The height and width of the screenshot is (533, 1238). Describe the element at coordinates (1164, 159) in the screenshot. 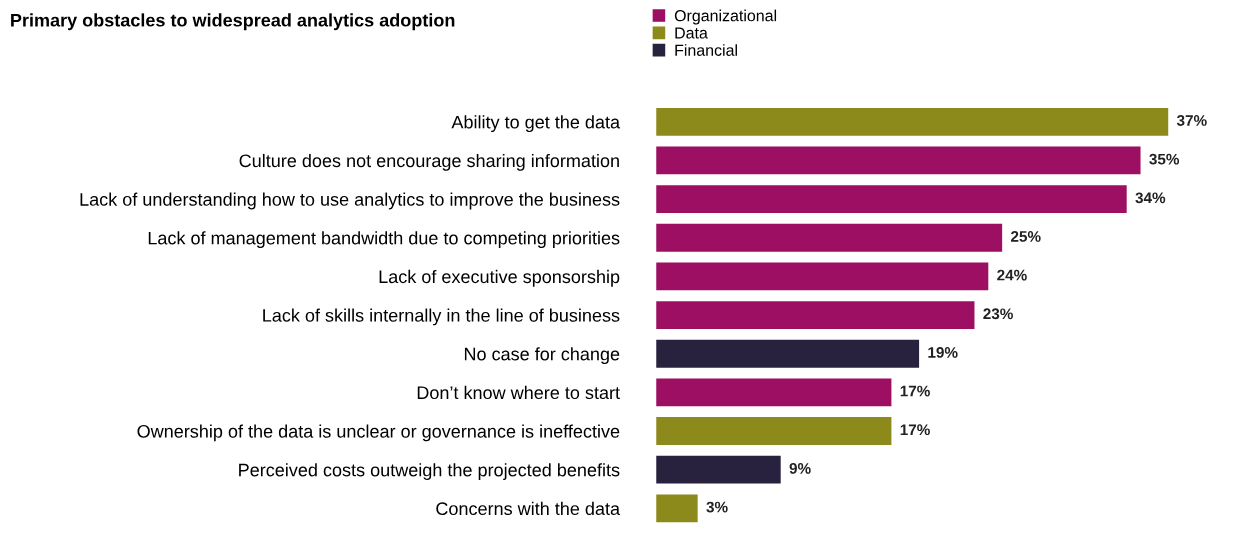

I see `data-label: 35%` at that location.